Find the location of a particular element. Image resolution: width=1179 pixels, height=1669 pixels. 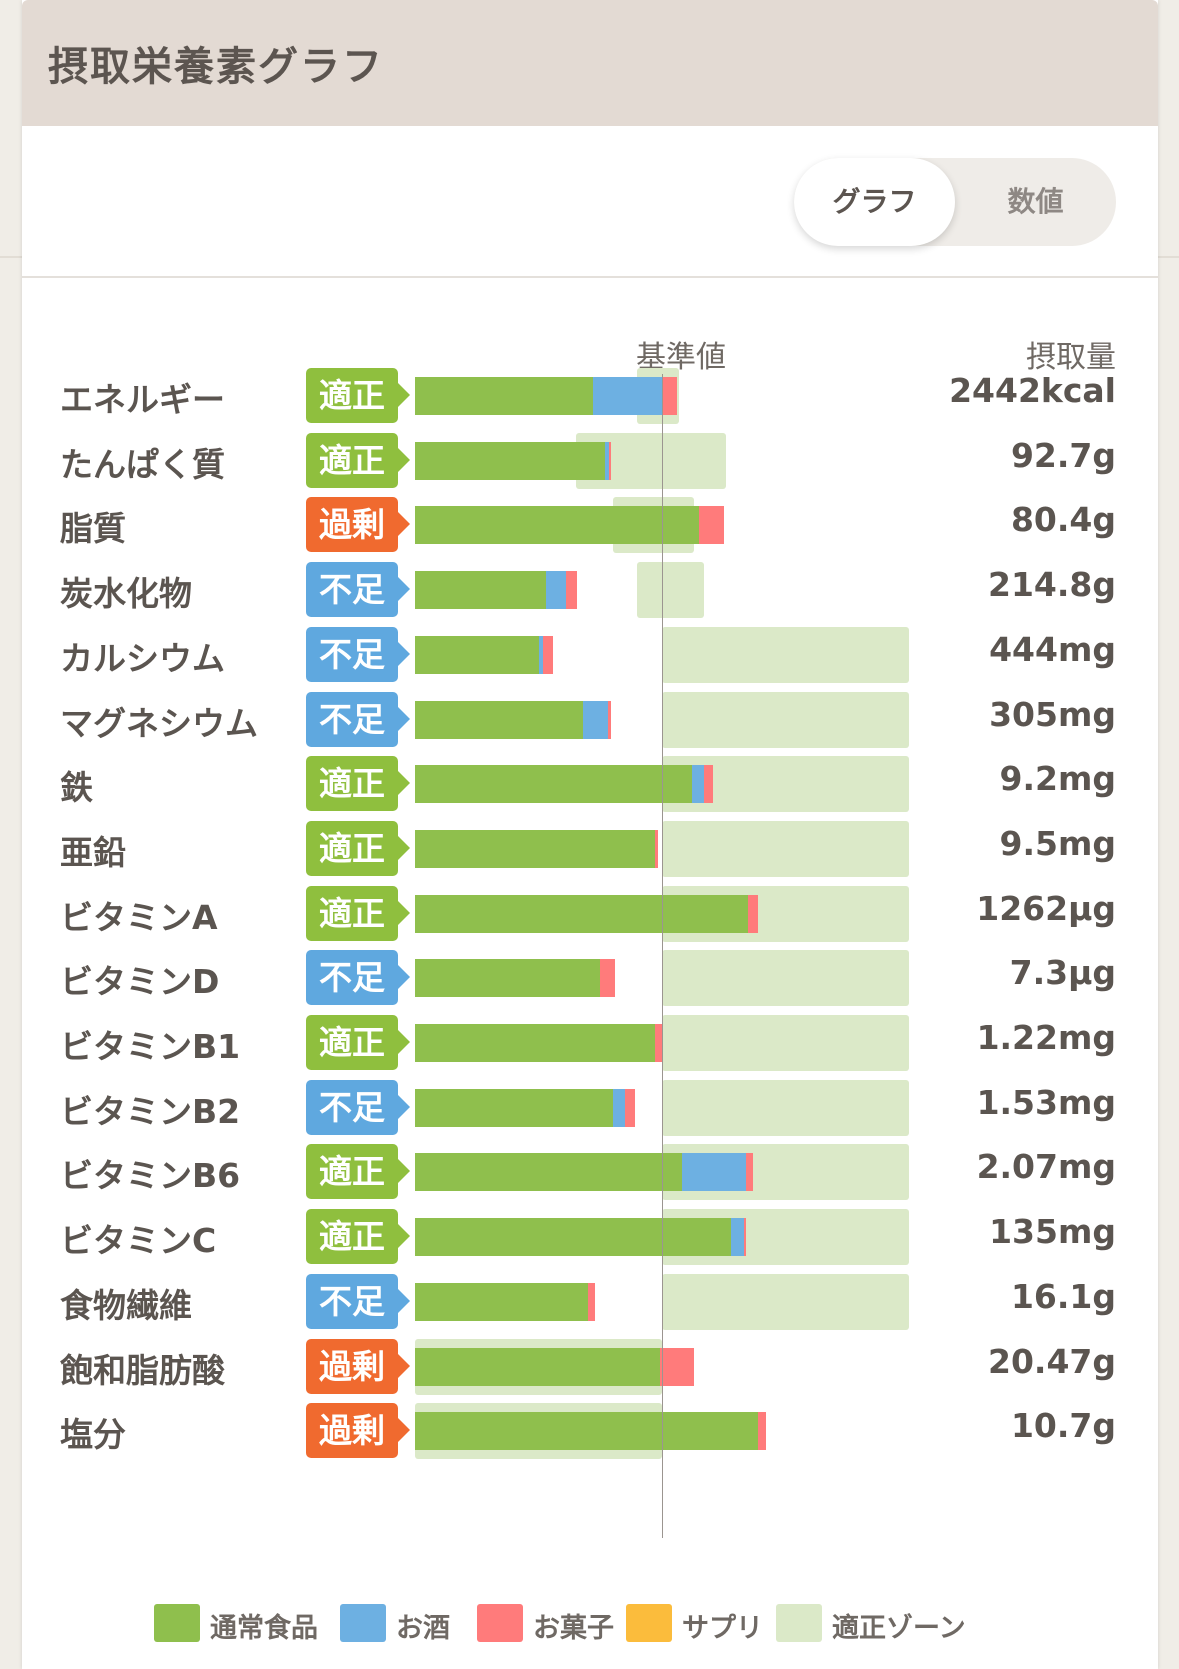

nutrient-row: ビタミンB2 不足 1.53mg is located at coordinates (590, 1107).